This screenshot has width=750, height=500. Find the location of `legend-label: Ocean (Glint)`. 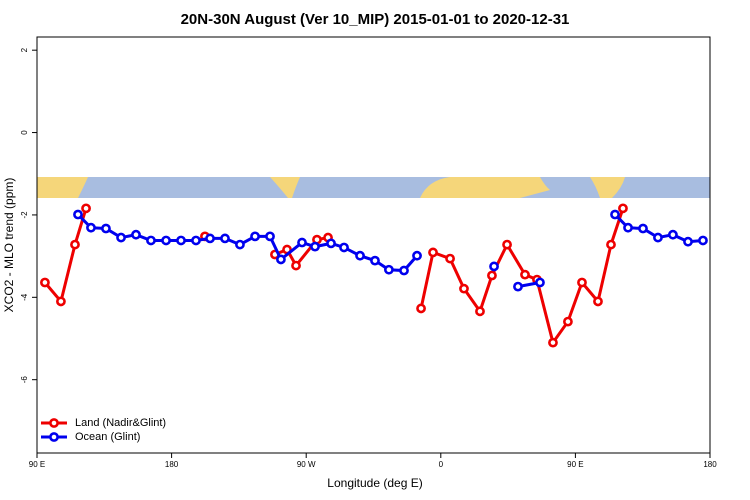

legend-label: Ocean (Glint) is located at coordinates (107, 437).